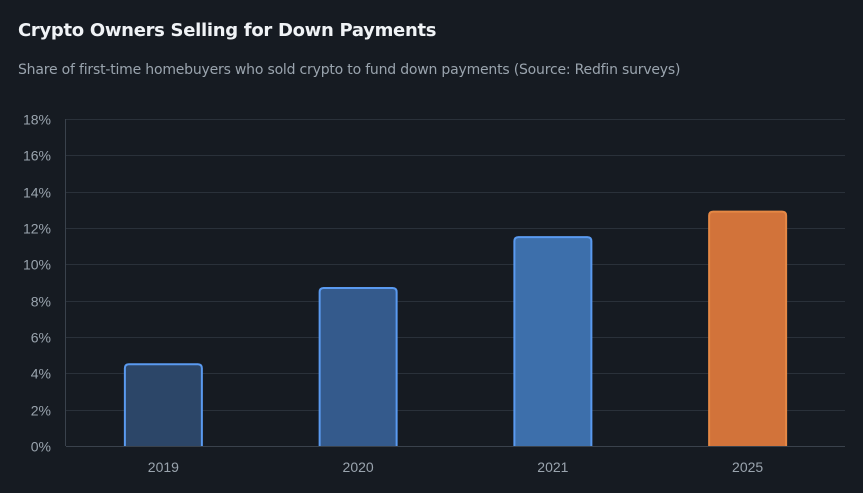 The width and height of the screenshot is (863, 493). Describe the element at coordinates (37, 193) in the screenshot. I see `y-tick-label: 14%` at that location.